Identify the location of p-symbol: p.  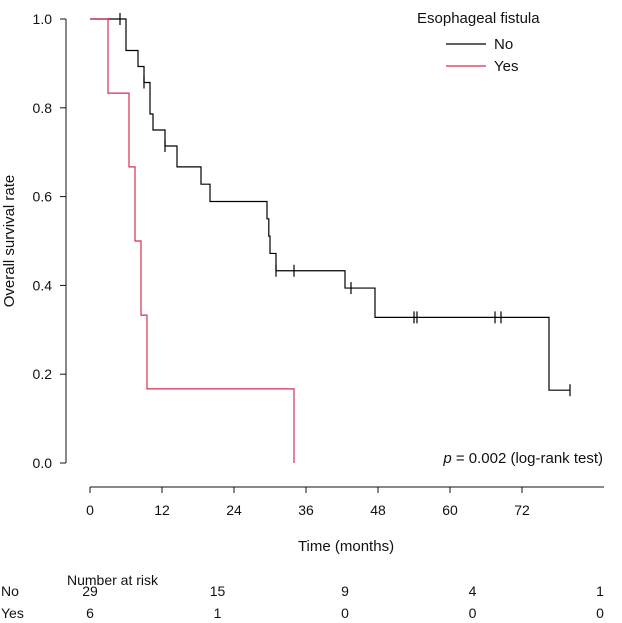
(446, 458).